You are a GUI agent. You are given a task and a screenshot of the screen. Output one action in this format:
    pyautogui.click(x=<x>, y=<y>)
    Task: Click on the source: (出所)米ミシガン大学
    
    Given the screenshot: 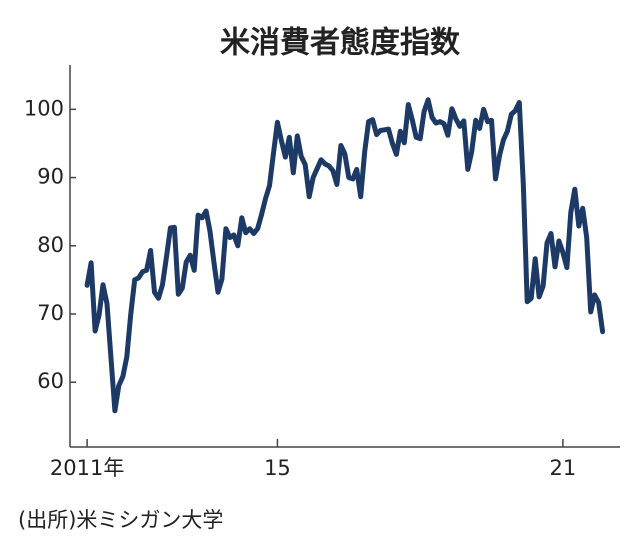 What is the action you would take?
    pyautogui.click(x=120, y=520)
    